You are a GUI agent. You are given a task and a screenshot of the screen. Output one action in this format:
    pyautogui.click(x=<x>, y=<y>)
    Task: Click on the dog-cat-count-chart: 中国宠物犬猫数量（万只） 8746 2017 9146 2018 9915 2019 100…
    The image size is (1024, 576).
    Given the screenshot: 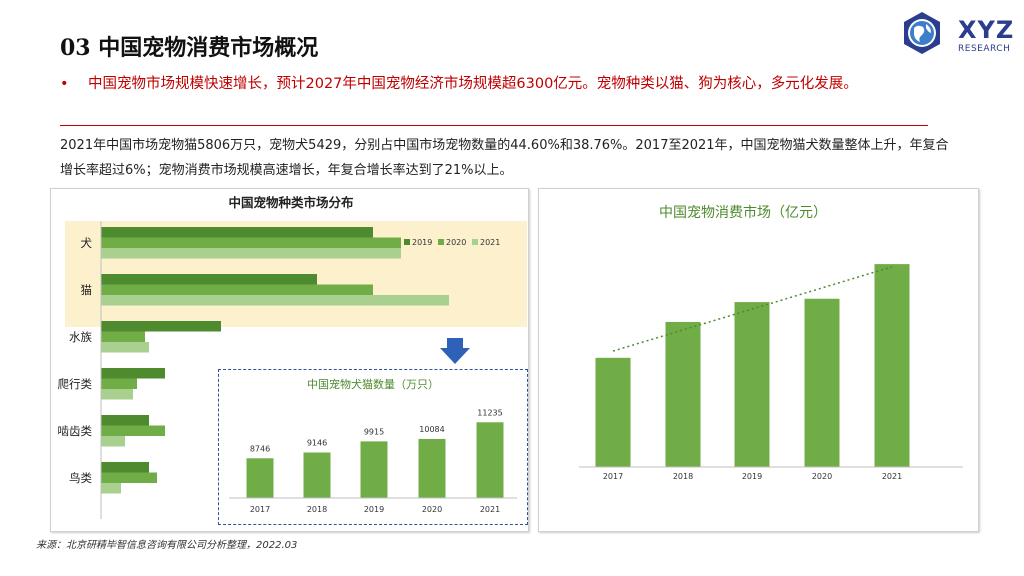 What is the action you would take?
    pyautogui.click(x=373, y=445)
    